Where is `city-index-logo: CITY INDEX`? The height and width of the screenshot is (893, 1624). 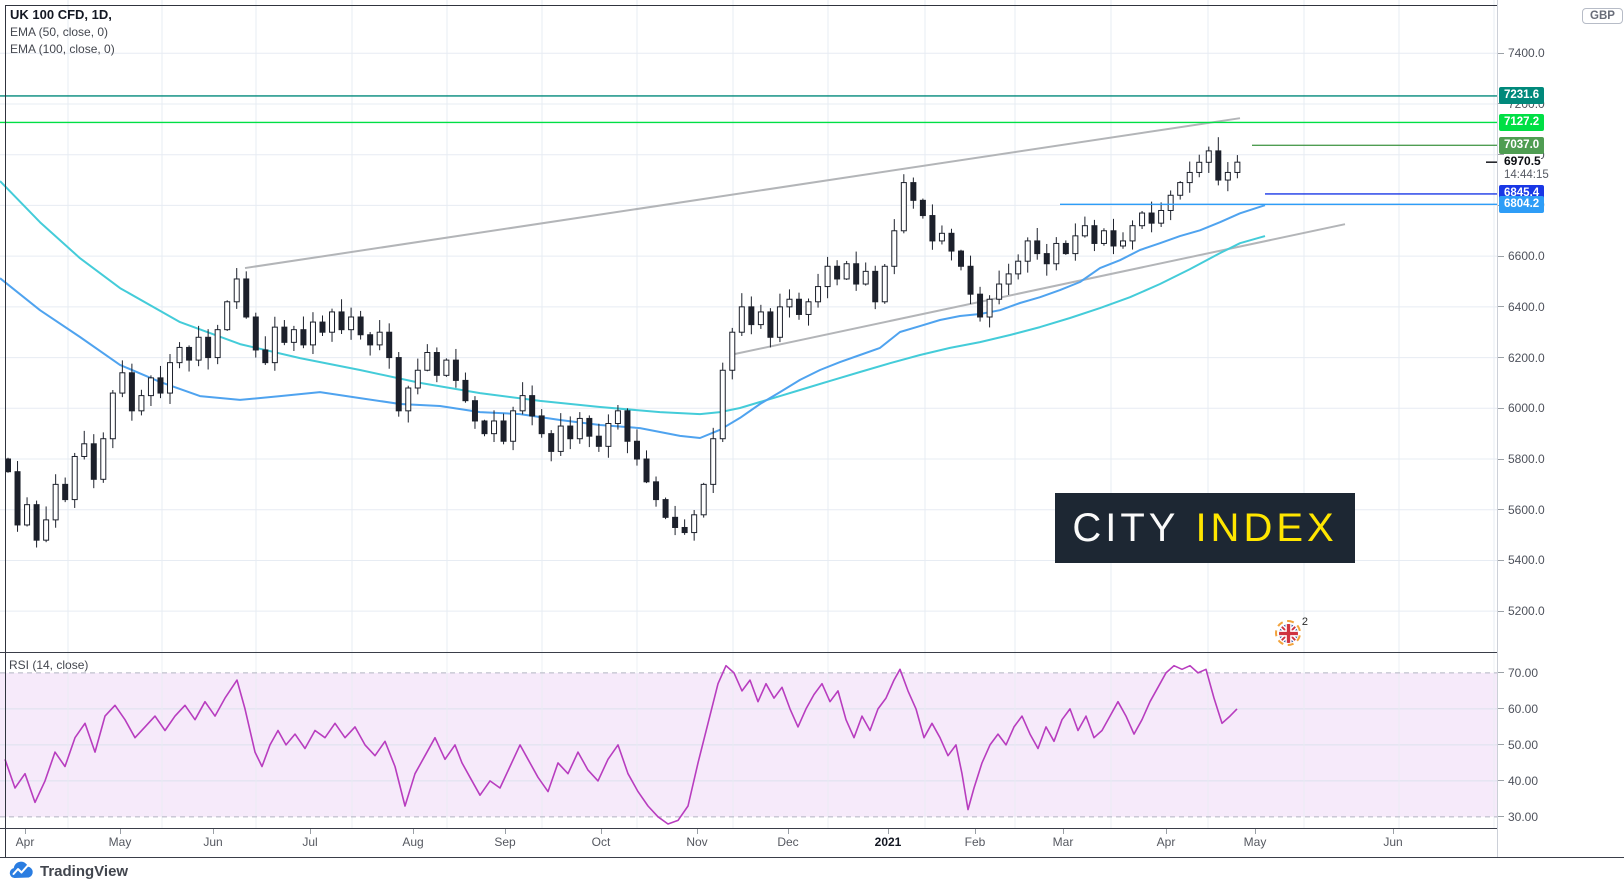 city-index-logo: CITY INDEX is located at coordinates (1205, 528).